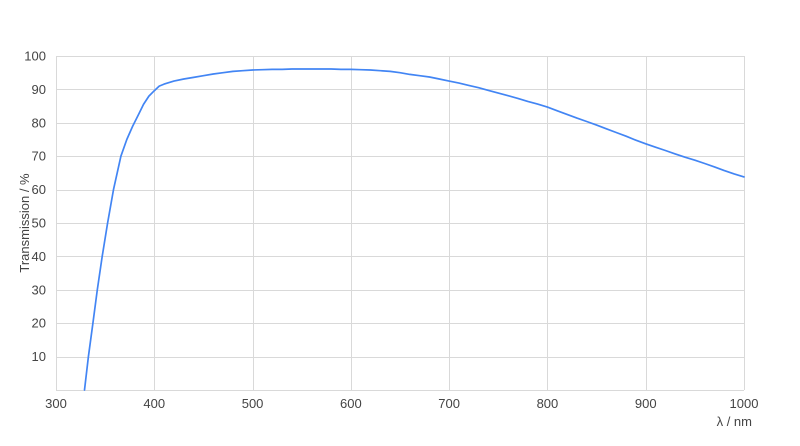 The width and height of the screenshot is (800, 446). I want to click on x-tick-label: 300, so click(56, 403).